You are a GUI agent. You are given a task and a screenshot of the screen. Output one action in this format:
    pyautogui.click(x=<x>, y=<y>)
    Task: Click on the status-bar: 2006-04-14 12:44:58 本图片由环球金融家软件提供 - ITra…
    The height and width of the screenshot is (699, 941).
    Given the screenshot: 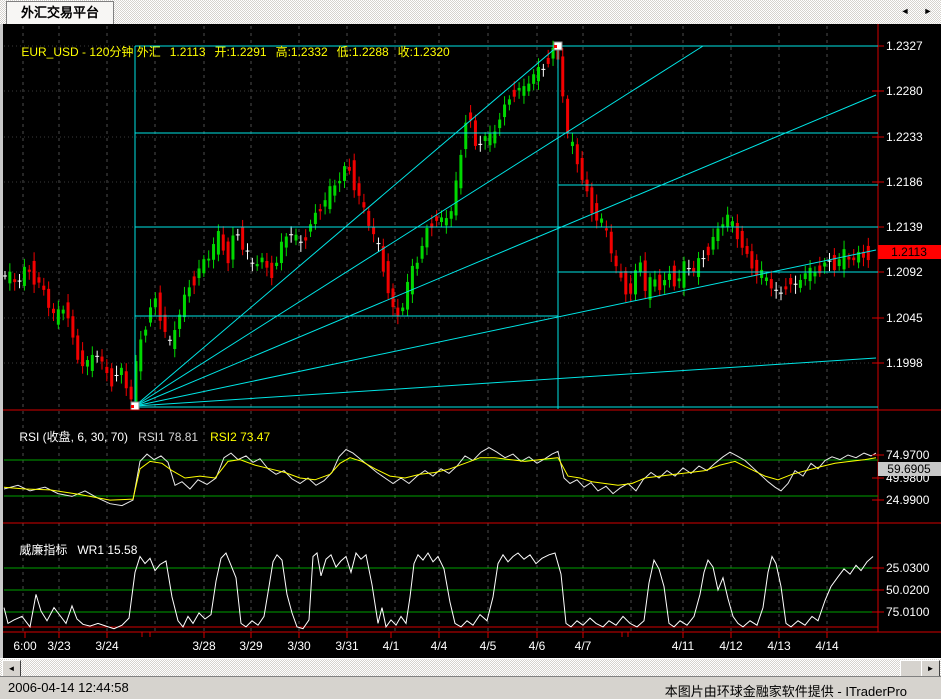 What is the action you would take?
    pyautogui.click(x=470, y=687)
    